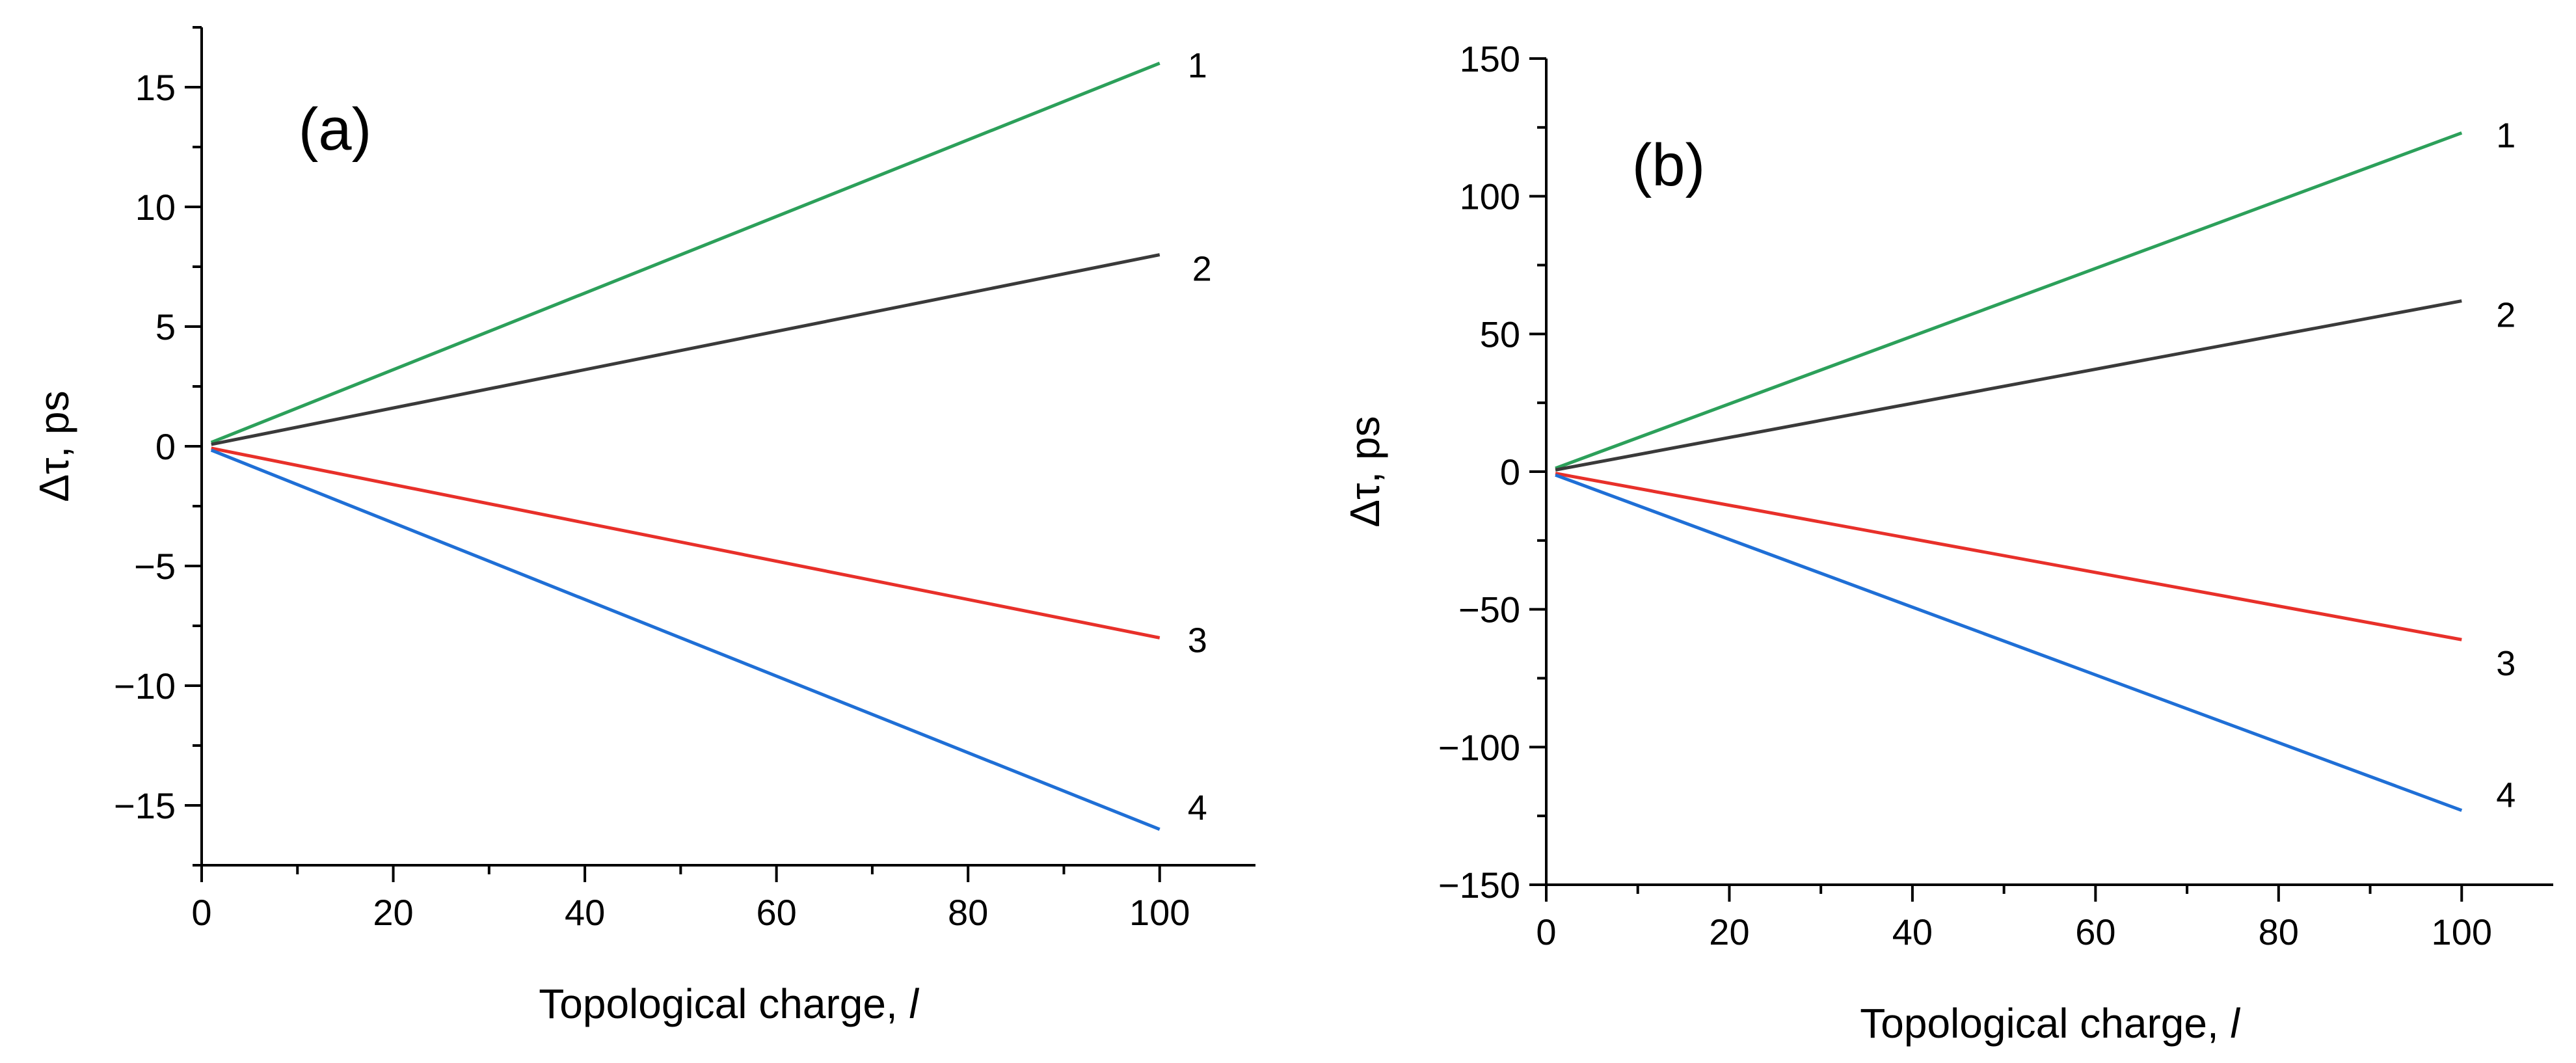  I want to click on y-tick-label: −10, so click(145, 686).